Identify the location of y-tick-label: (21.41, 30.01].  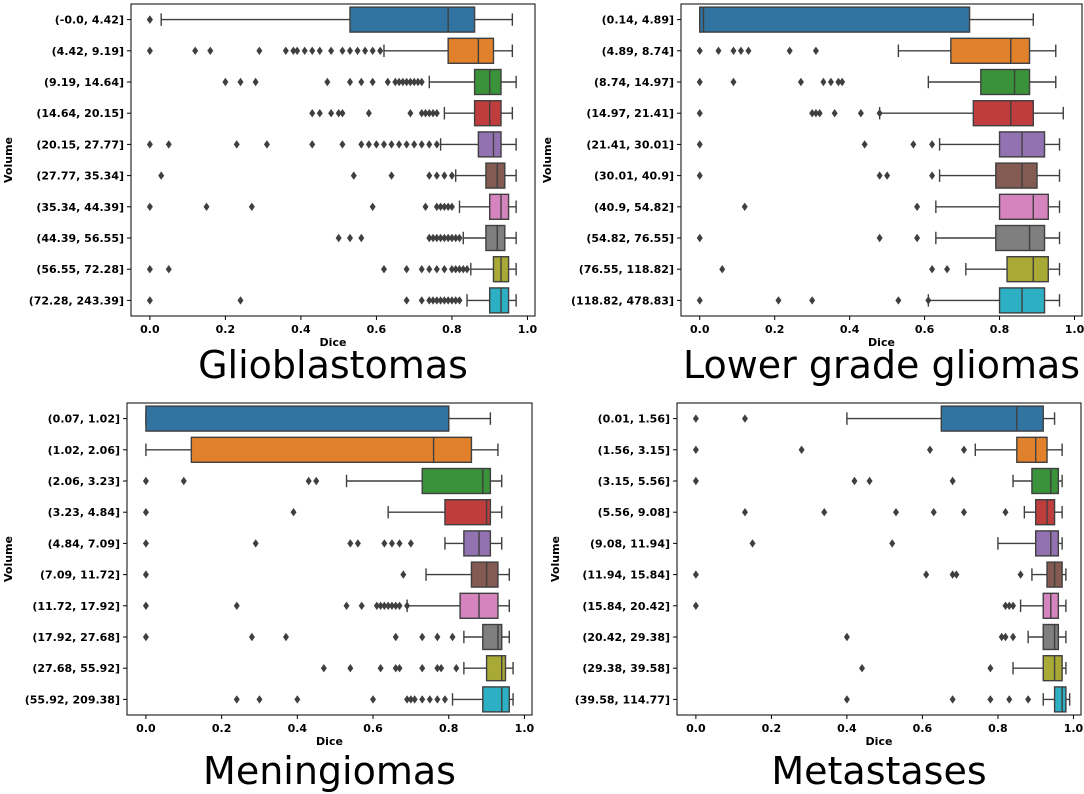
(630, 144).